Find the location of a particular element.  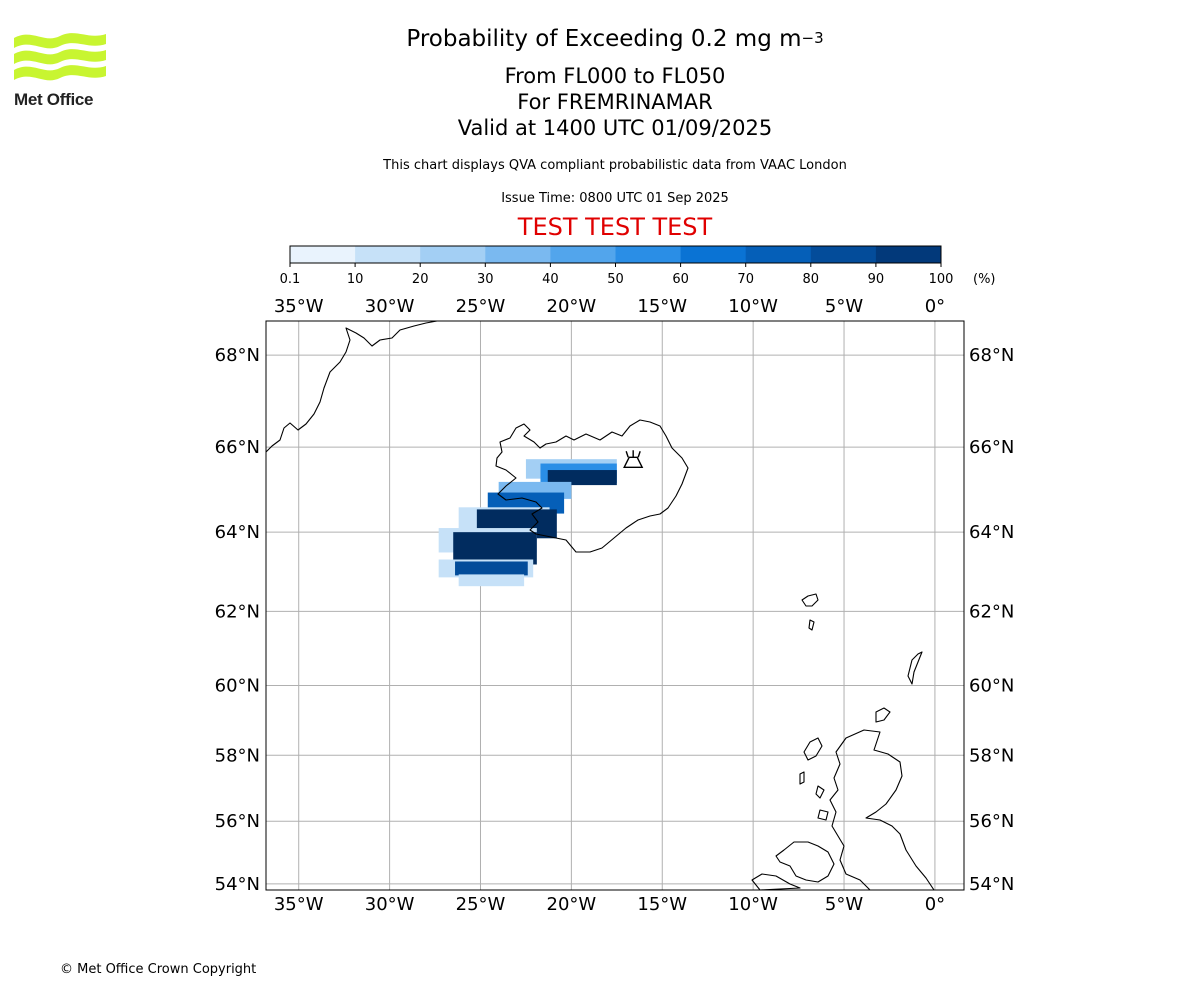

left-latitude-label: 68°N is located at coordinates (237, 355).